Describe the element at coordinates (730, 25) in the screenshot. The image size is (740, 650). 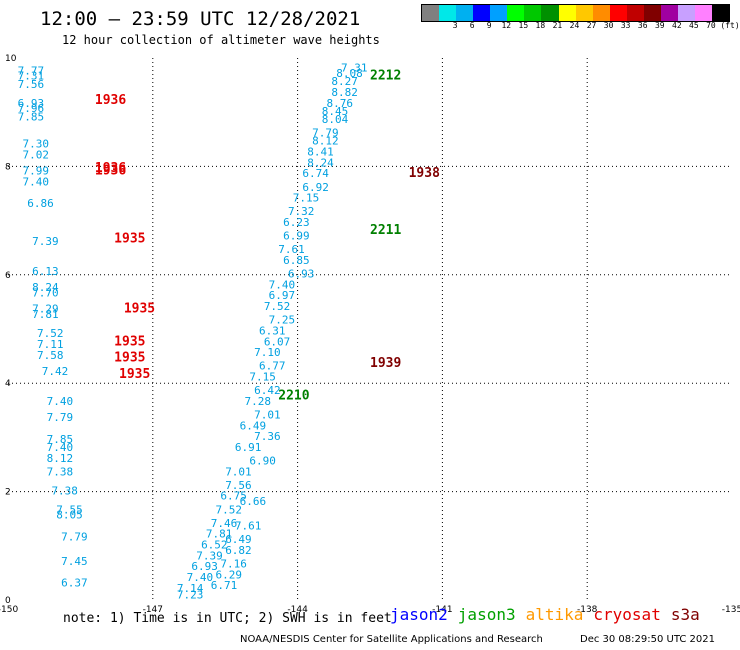
I see `legend-unit: (ft)` at that location.